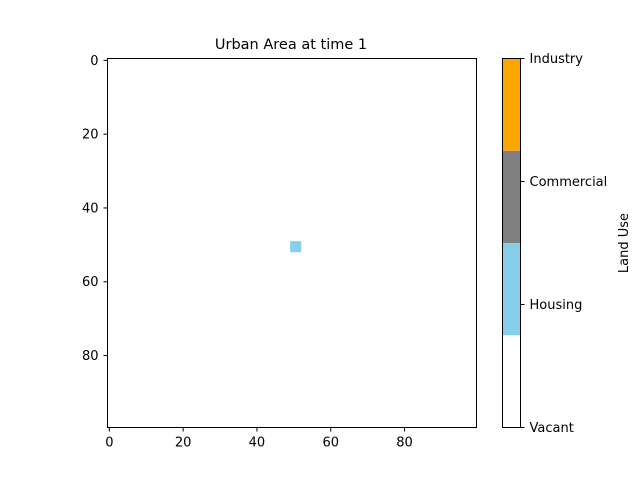 This screenshot has width=640, height=480. I want to click on x-axis: 0 20 40 60 80, so click(259, 439).